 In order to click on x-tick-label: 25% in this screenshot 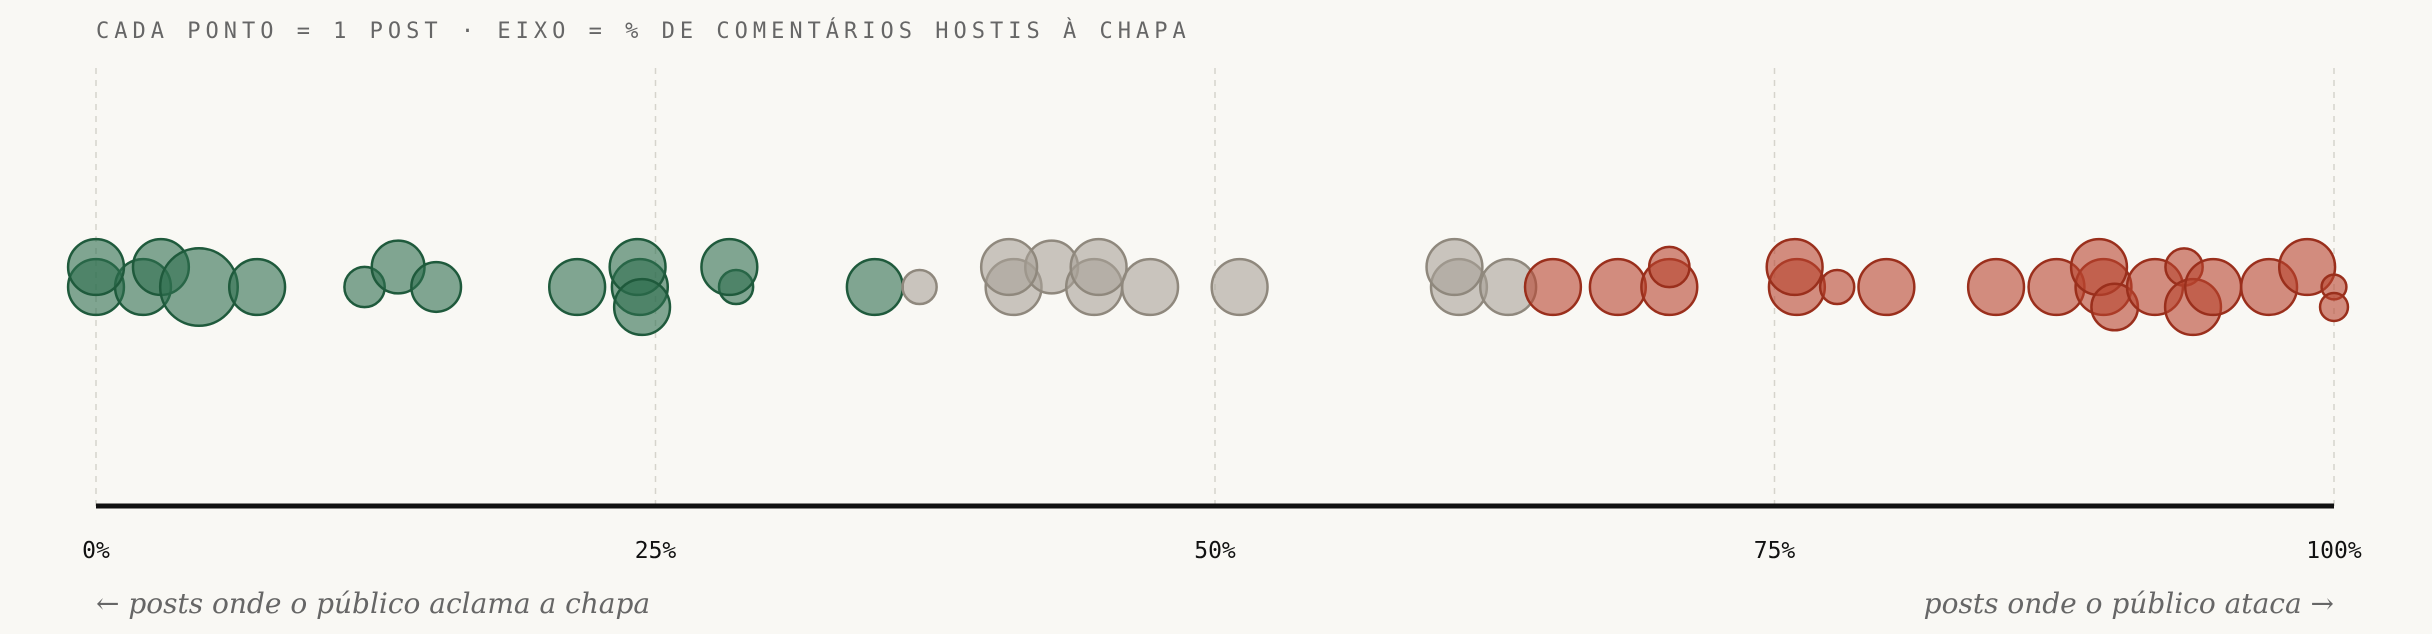, I will do `click(656, 551)`.